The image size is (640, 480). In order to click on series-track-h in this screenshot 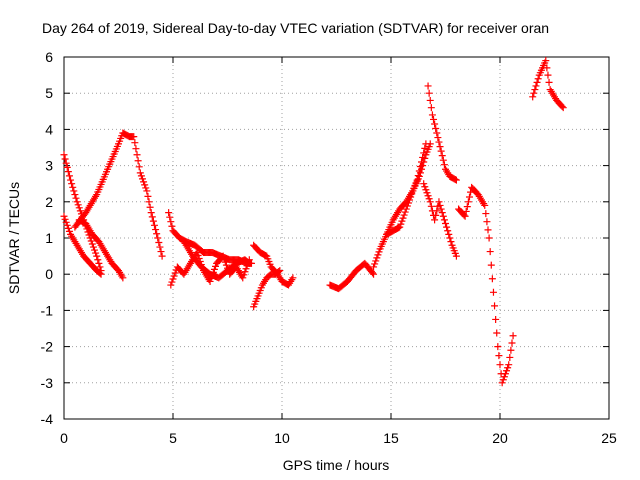, I will do `click(273, 265)`.